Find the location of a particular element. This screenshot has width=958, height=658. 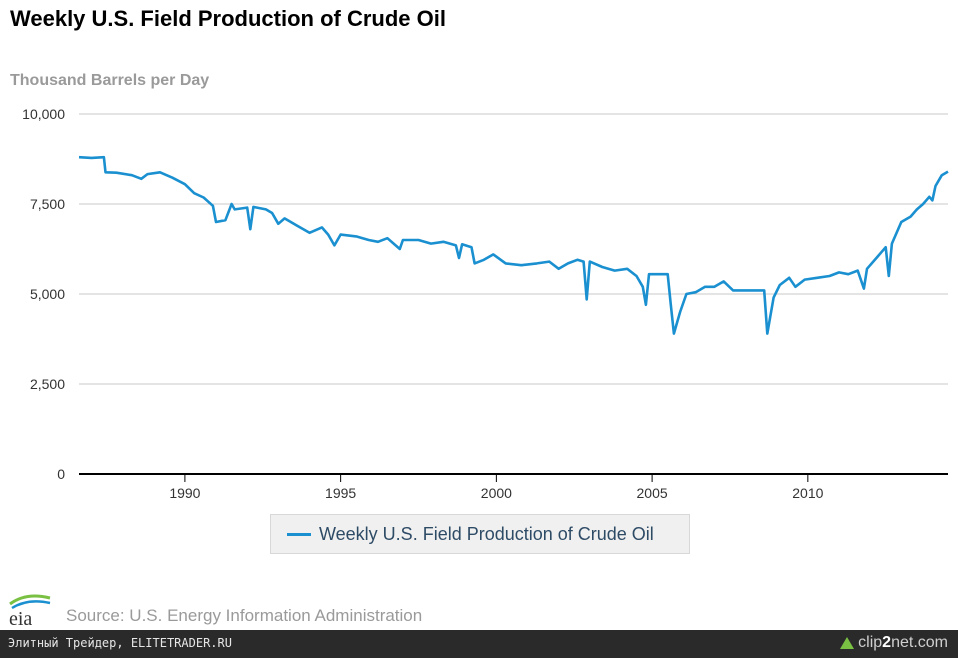

clip2net-icon is located at coordinates (847, 642).